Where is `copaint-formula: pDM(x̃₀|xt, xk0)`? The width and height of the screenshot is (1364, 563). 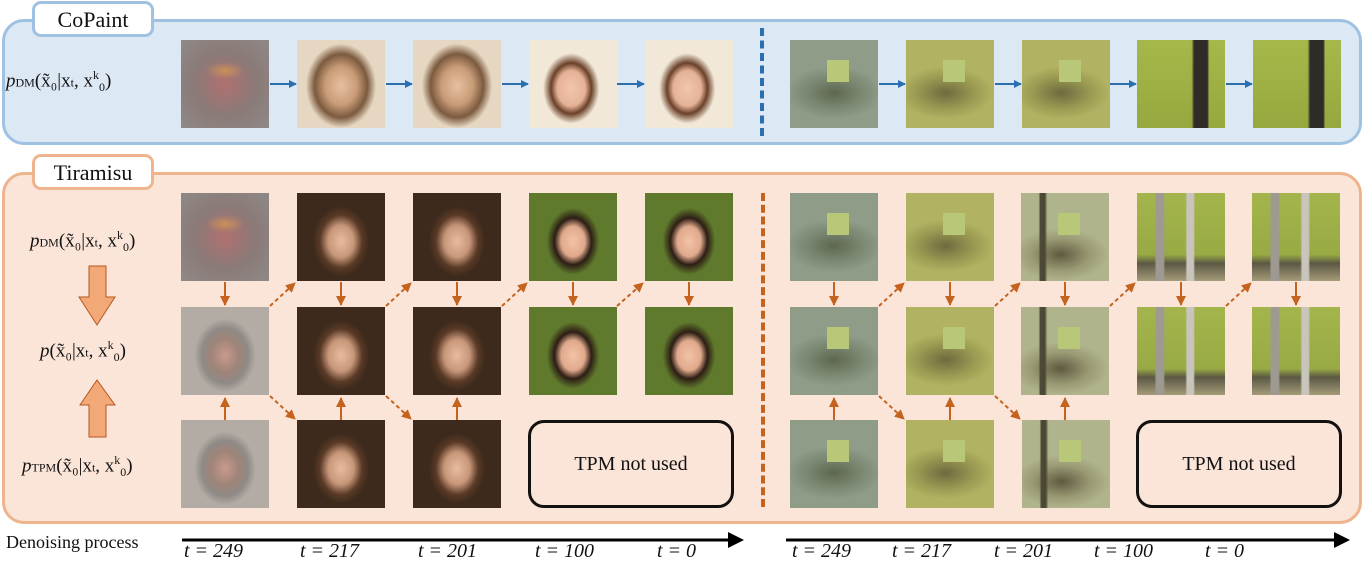 copaint-formula: pDM(x̃₀|xt, xk0) is located at coordinates (59, 81).